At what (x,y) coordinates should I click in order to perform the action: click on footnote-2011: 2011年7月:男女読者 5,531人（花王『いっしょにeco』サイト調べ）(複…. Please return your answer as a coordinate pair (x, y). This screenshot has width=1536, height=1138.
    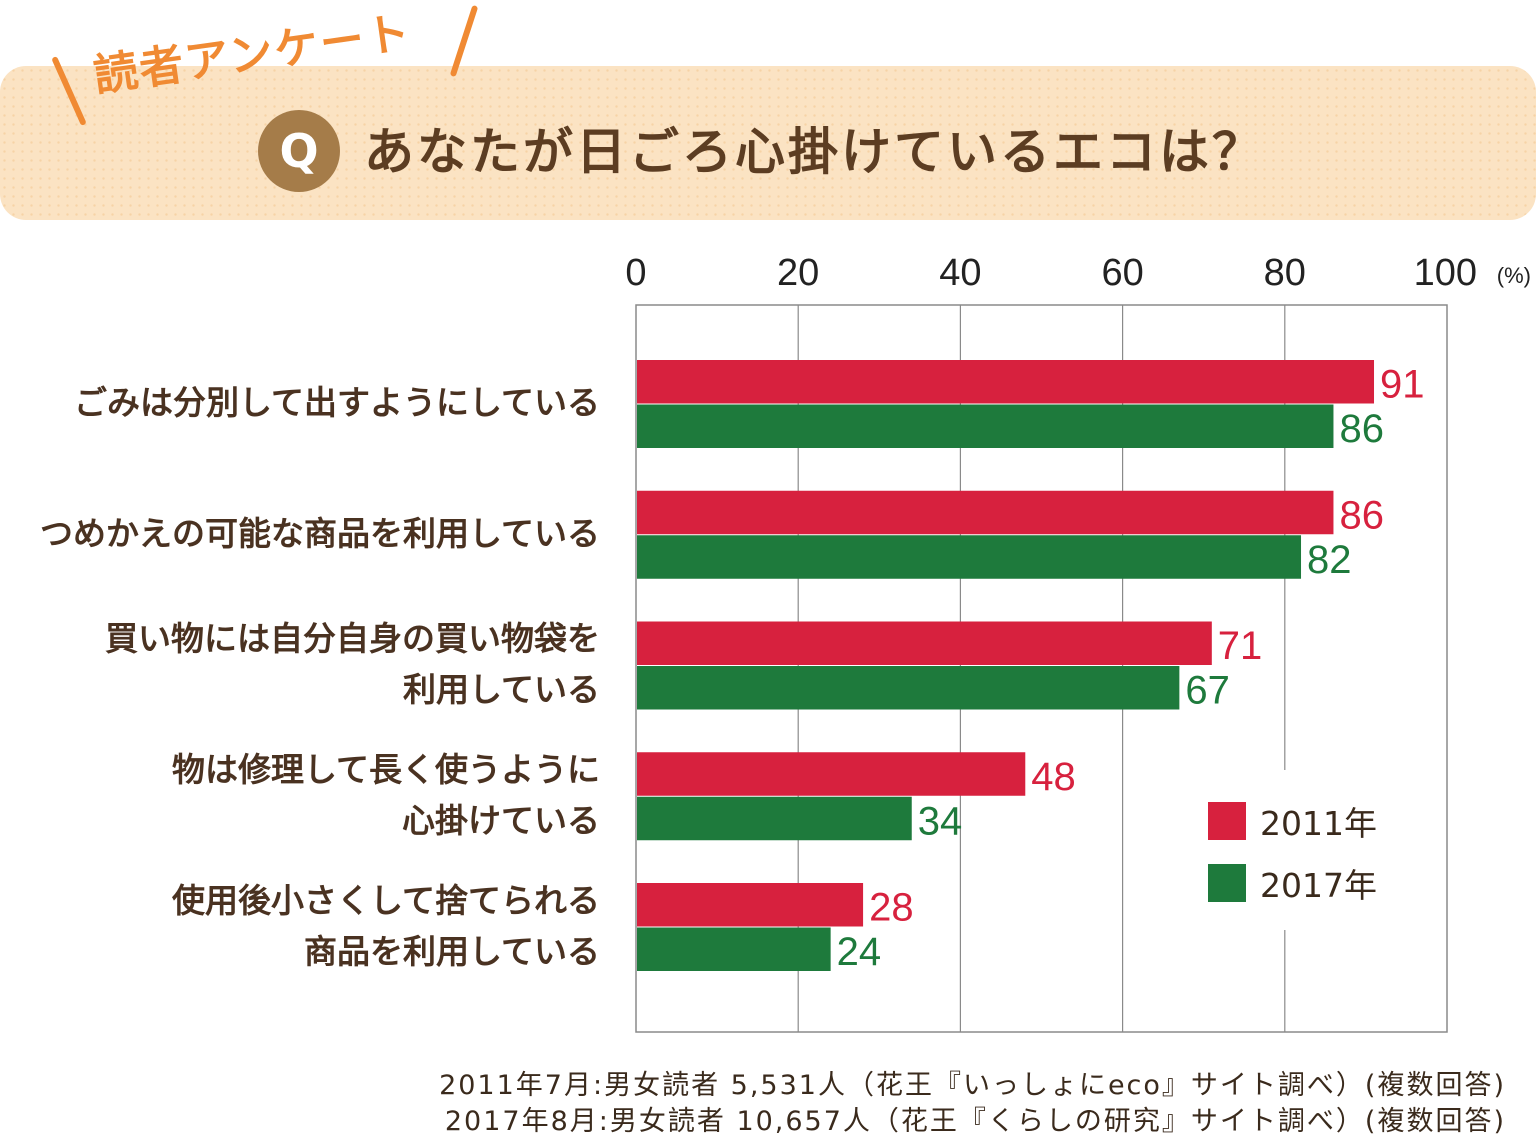
    Looking at the image, I should click on (972, 1085).